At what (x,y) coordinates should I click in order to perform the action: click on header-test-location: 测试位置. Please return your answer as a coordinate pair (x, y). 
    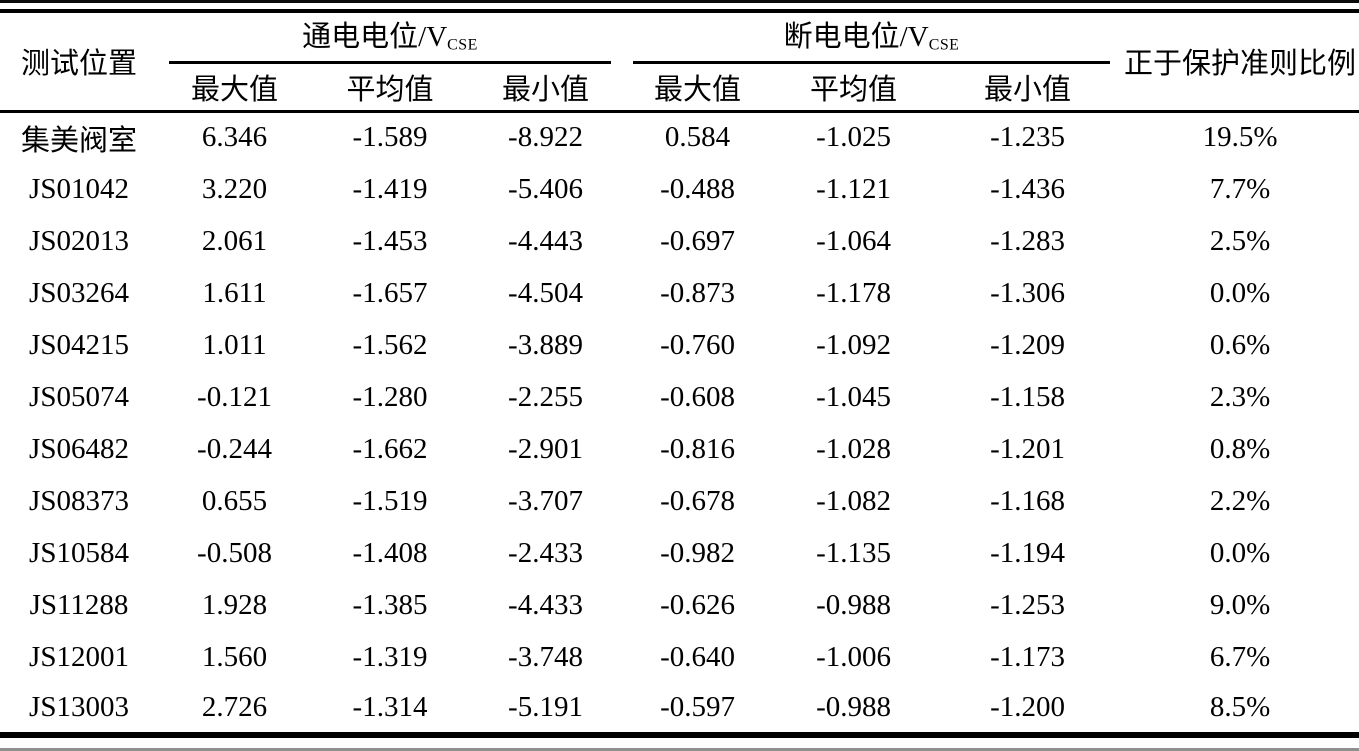
    Looking at the image, I should click on (79, 62).